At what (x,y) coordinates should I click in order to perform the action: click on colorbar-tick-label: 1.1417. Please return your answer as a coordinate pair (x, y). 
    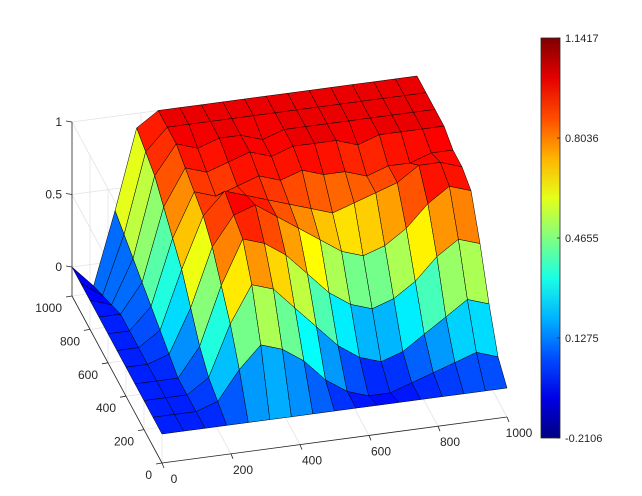
    Looking at the image, I should click on (582, 39).